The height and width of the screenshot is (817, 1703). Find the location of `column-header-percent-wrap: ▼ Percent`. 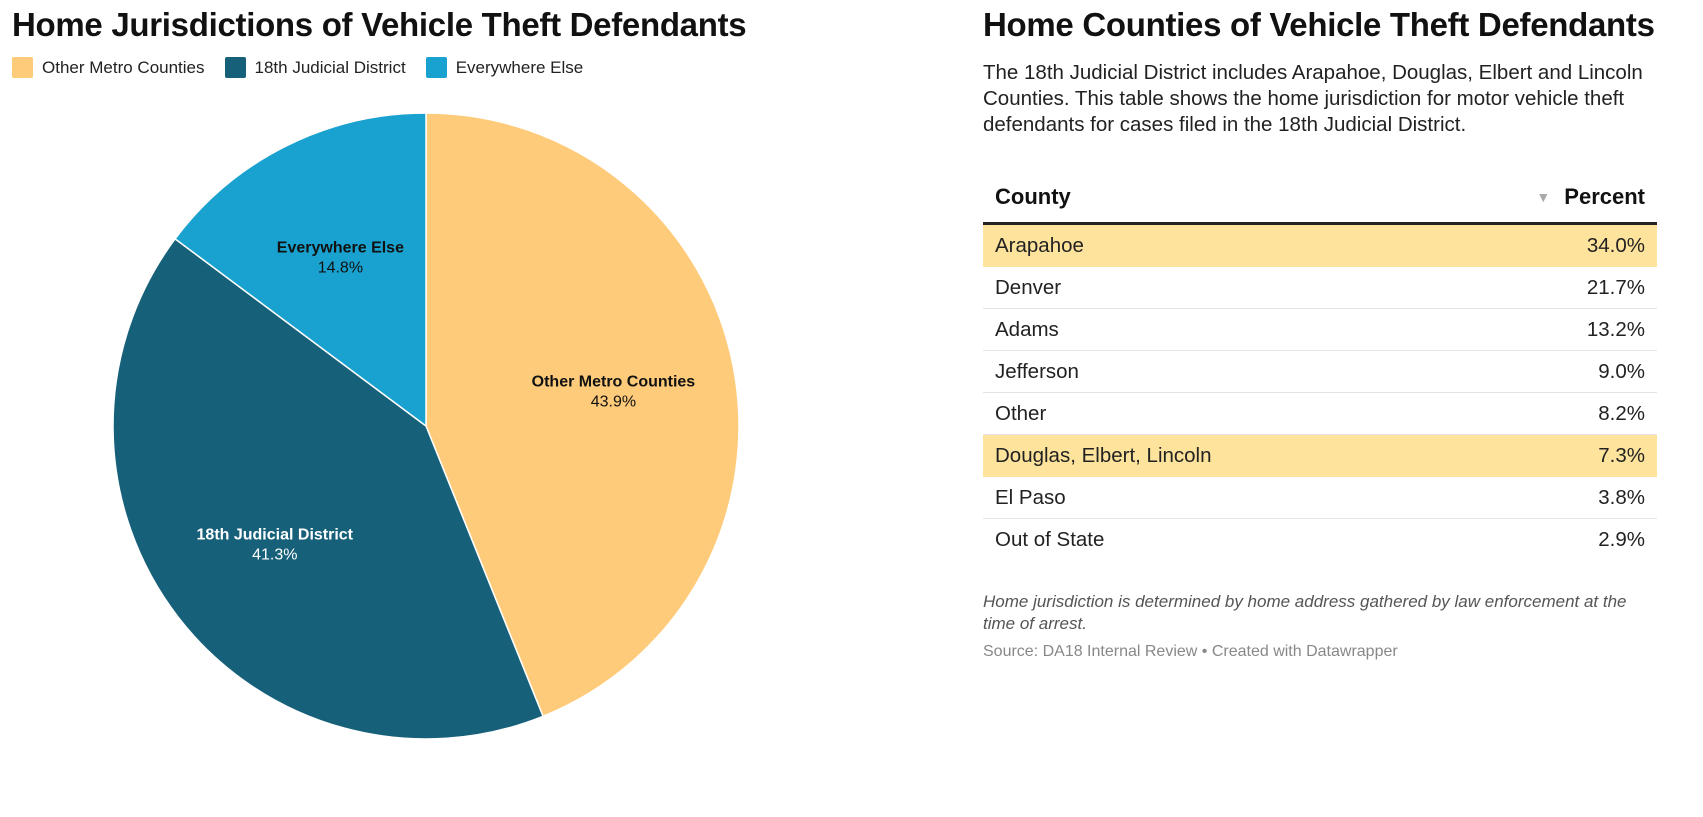

column-header-percent-wrap: ▼ Percent is located at coordinates (1590, 197).